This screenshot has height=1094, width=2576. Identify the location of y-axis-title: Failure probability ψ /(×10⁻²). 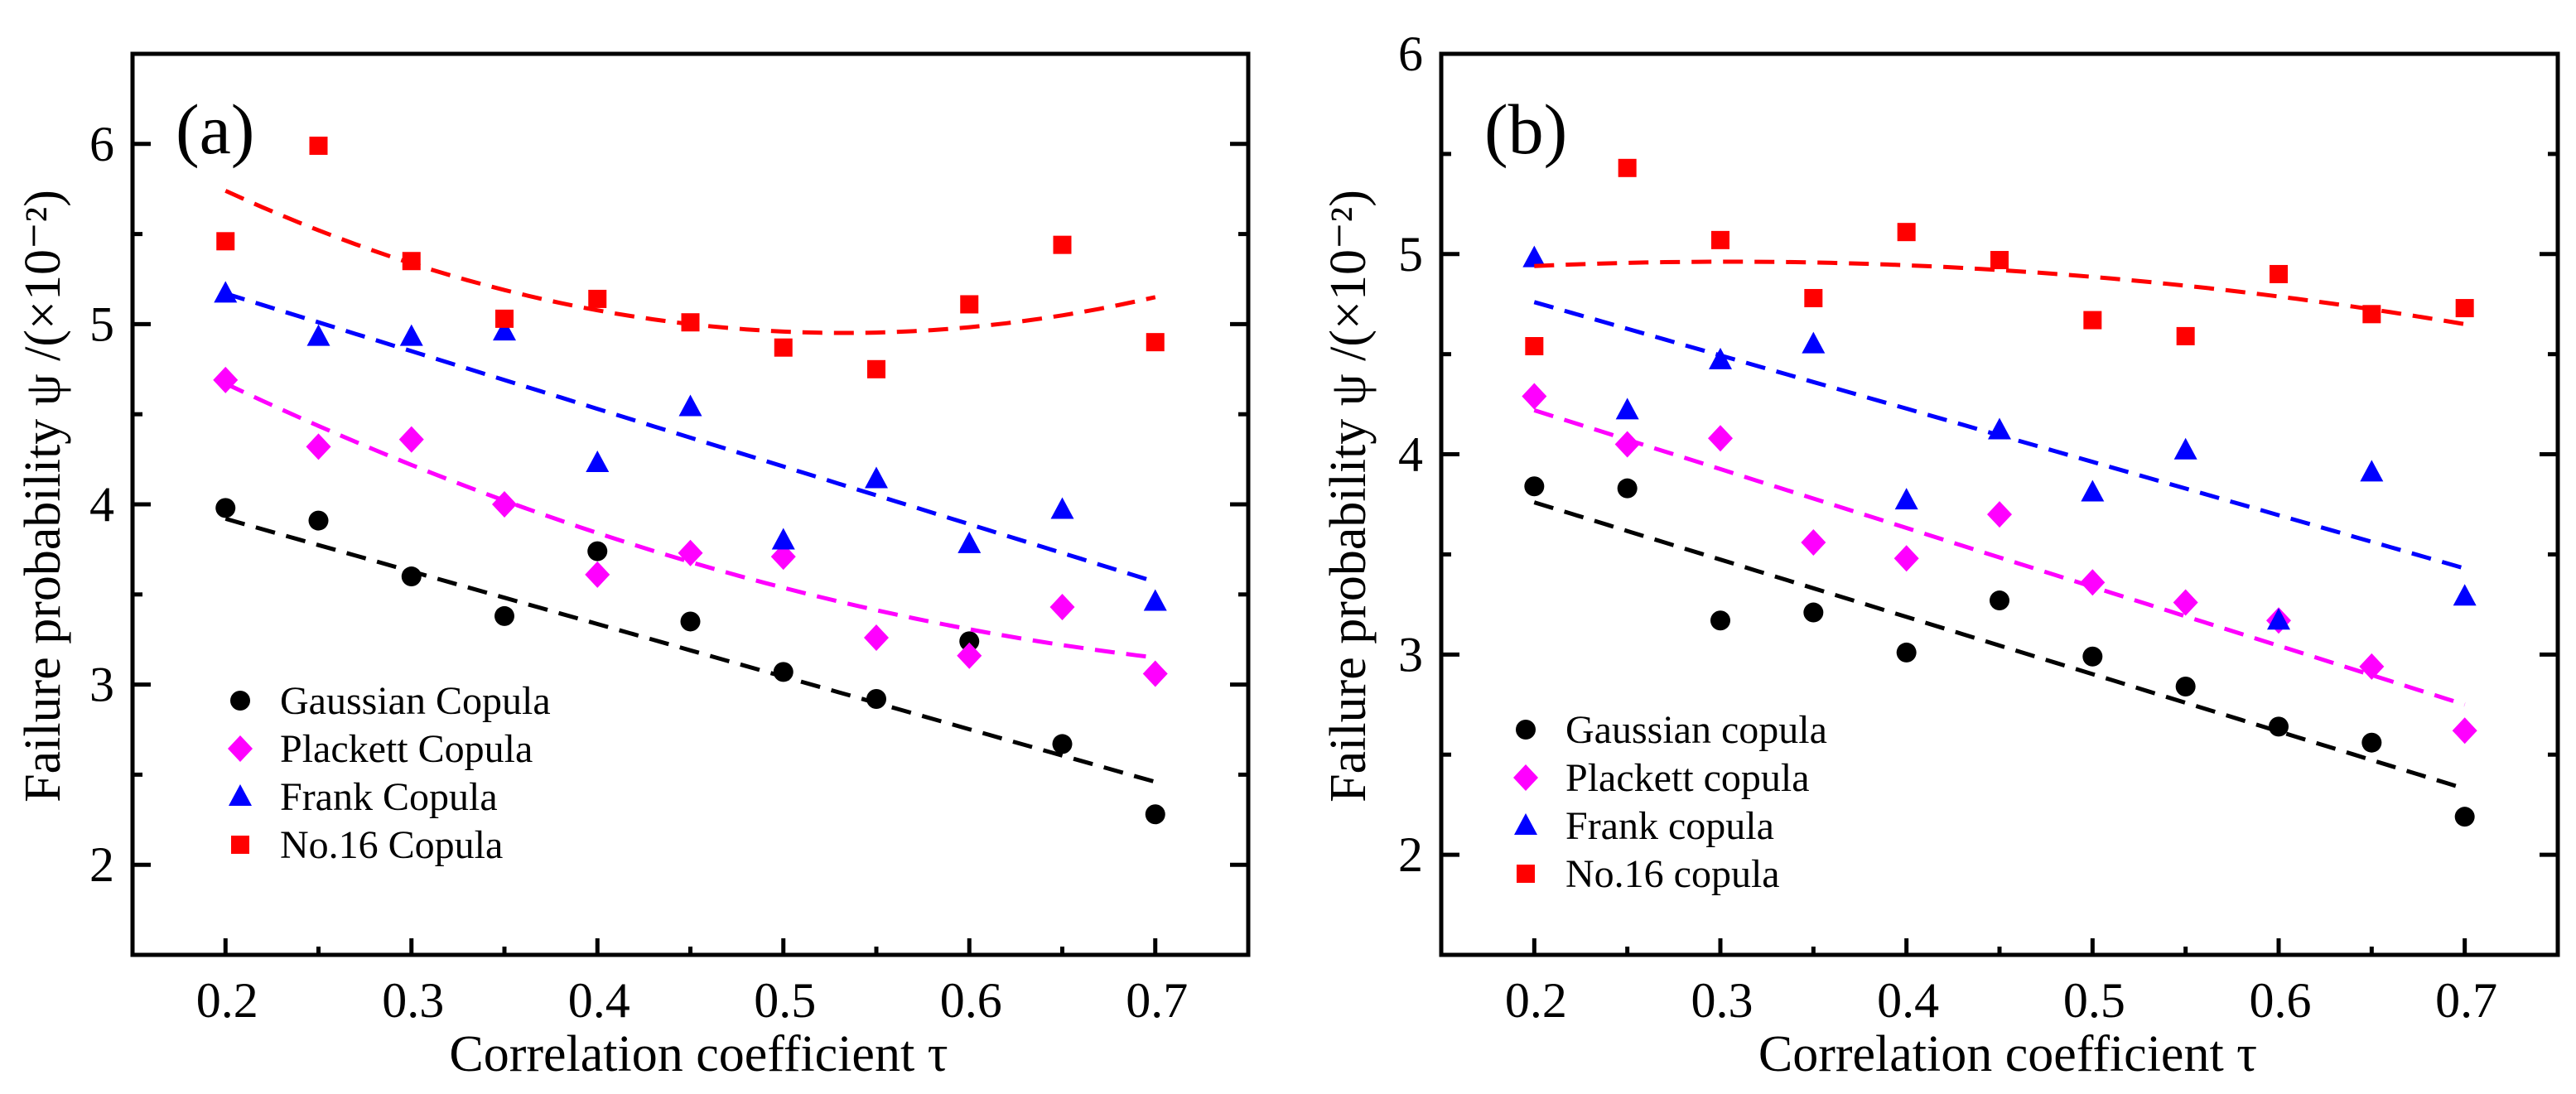
(43, 496).